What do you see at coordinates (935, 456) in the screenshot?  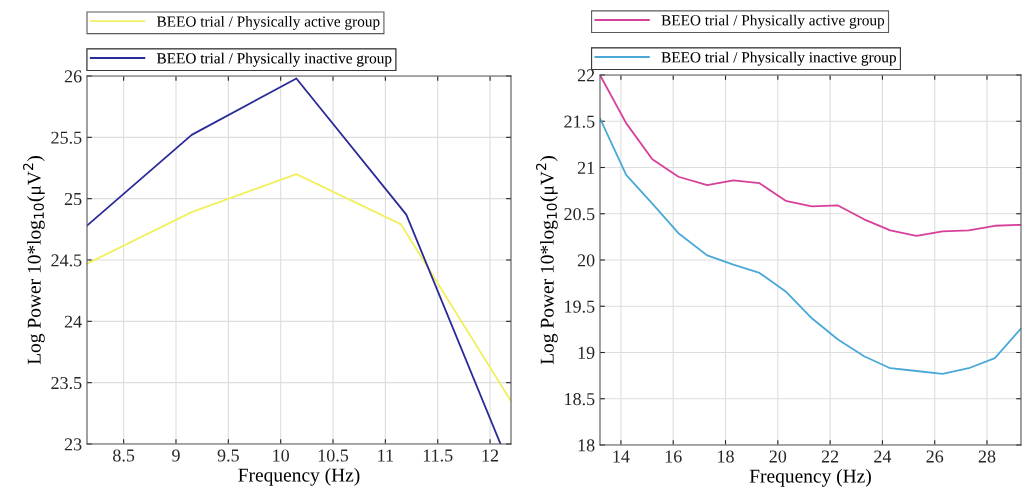 I see `x-tick-label: 26` at bounding box center [935, 456].